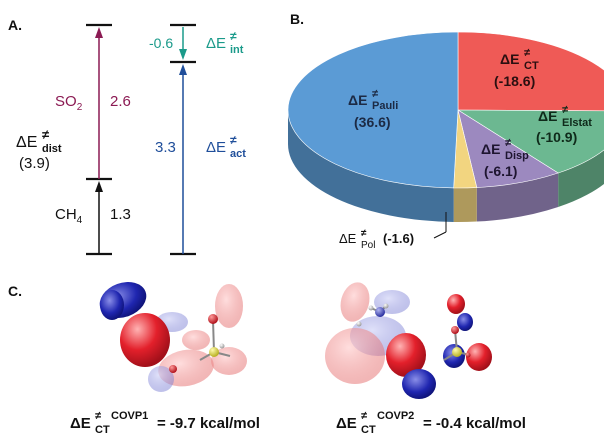 The width and height of the screenshot is (604, 439). I want to click on so2-arrowhead-icon, so click(99, 32).